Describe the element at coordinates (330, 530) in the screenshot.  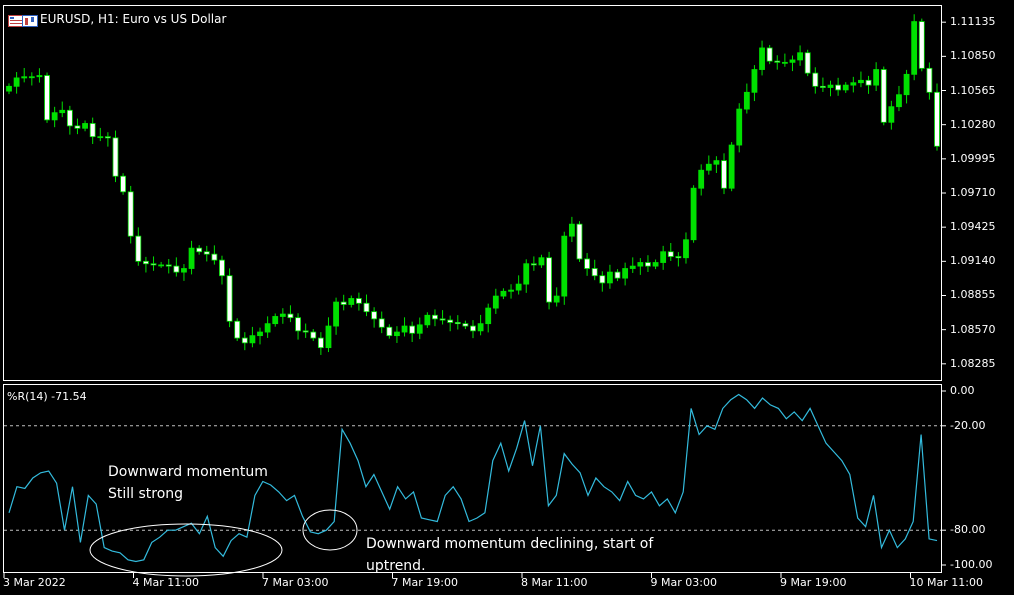
I see `annotation-ellipse-reversal` at that location.